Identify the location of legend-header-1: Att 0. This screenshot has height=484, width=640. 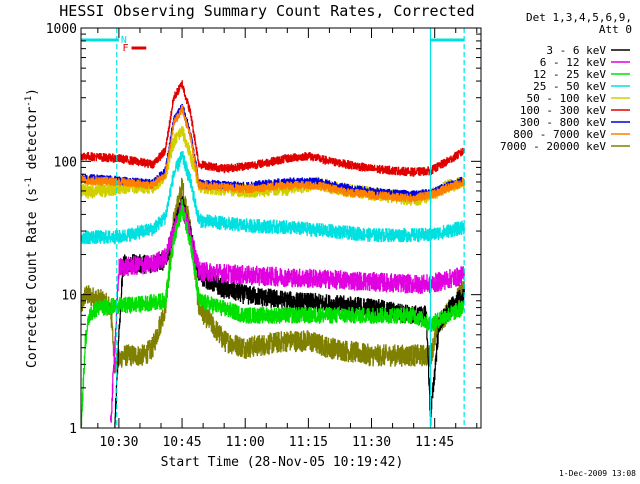
(615, 29).